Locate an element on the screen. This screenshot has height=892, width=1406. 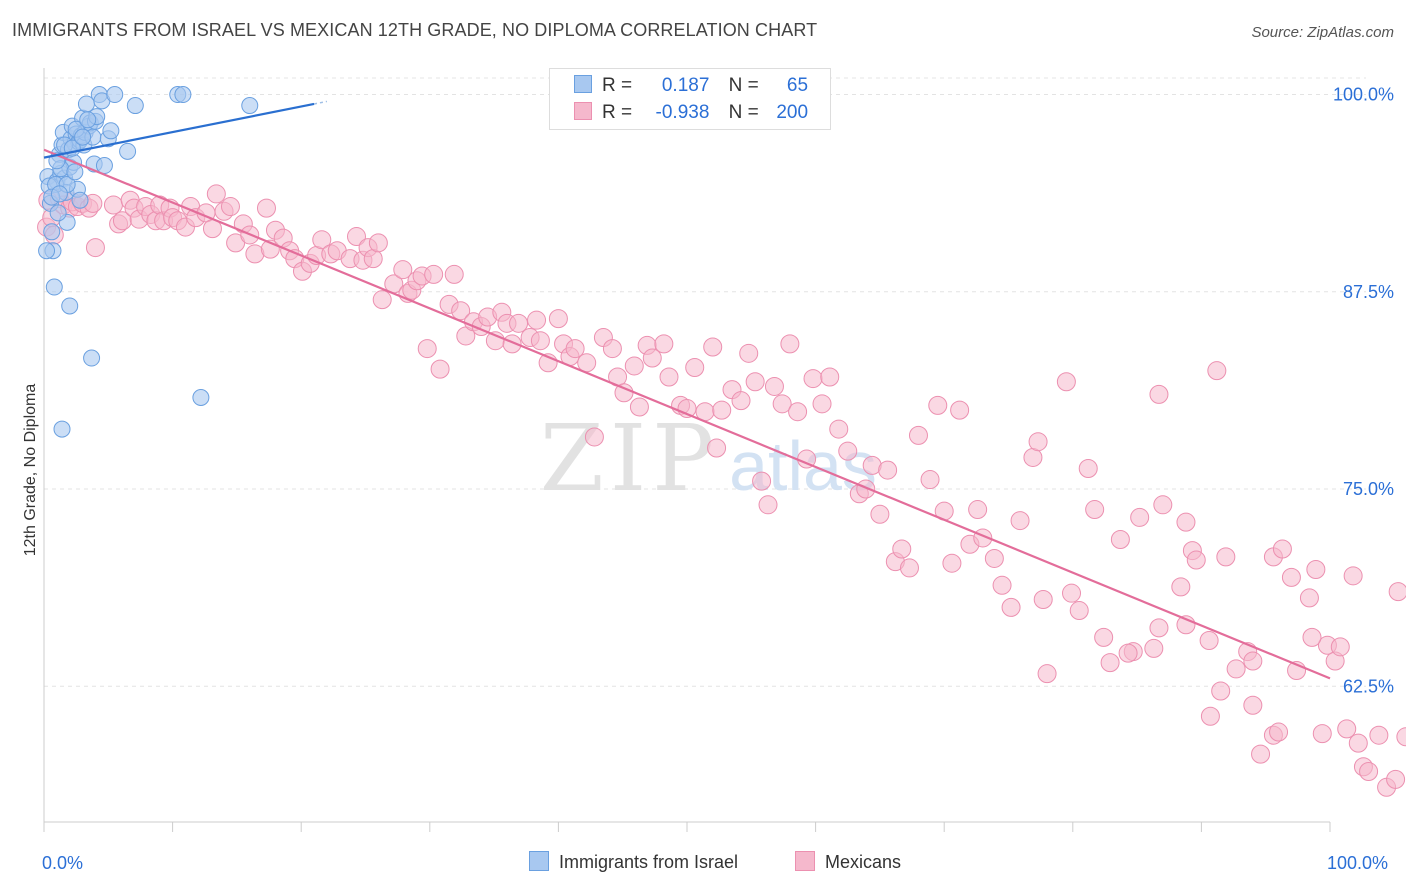
legend-item-israel: Immigrants from Israel is located at coordinates (633, 862).